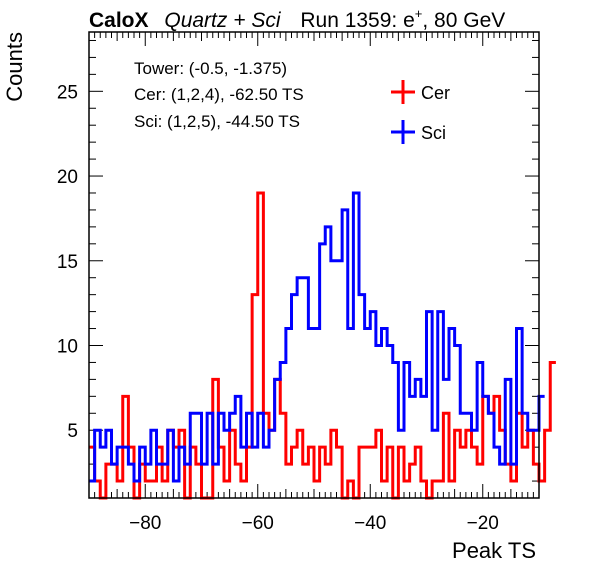  What do you see at coordinates (14, 67) in the screenshot?
I see `y-axis-label: Counts` at bounding box center [14, 67].